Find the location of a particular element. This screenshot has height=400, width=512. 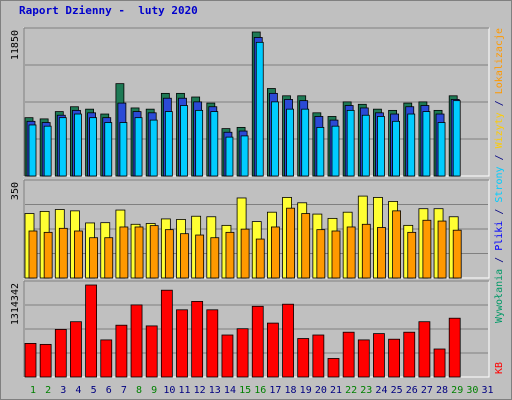

x-tick-label-day-14: 14 is located at coordinates (230, 390).